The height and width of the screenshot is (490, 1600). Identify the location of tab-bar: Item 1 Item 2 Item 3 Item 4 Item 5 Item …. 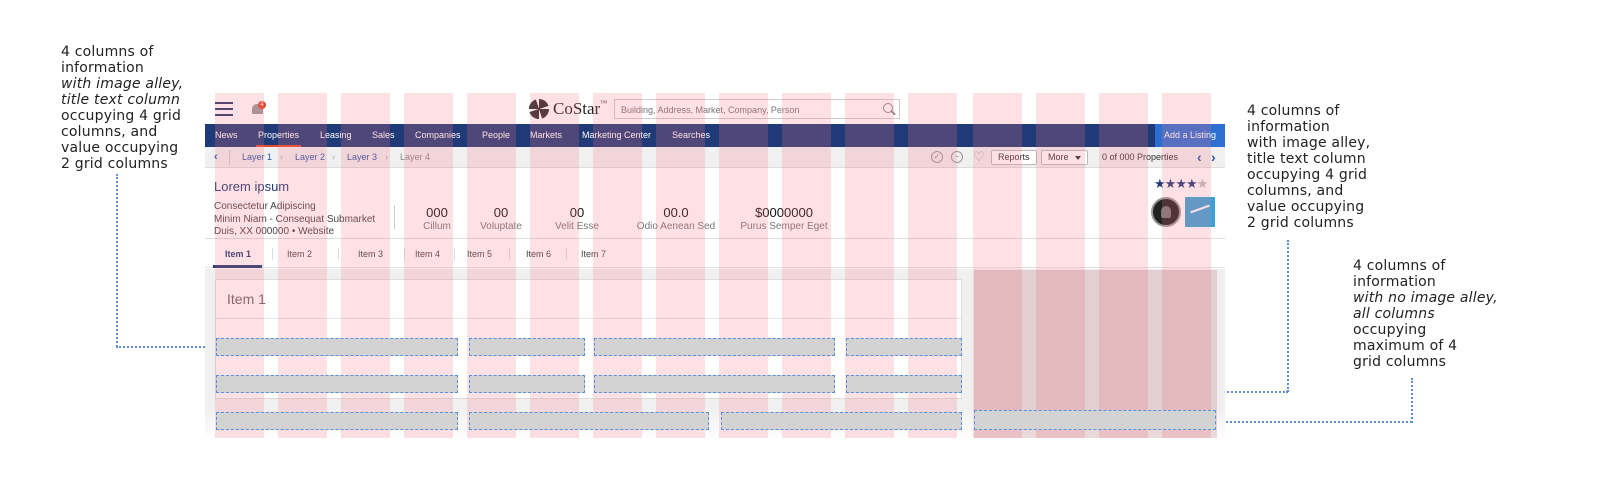
(715, 254).